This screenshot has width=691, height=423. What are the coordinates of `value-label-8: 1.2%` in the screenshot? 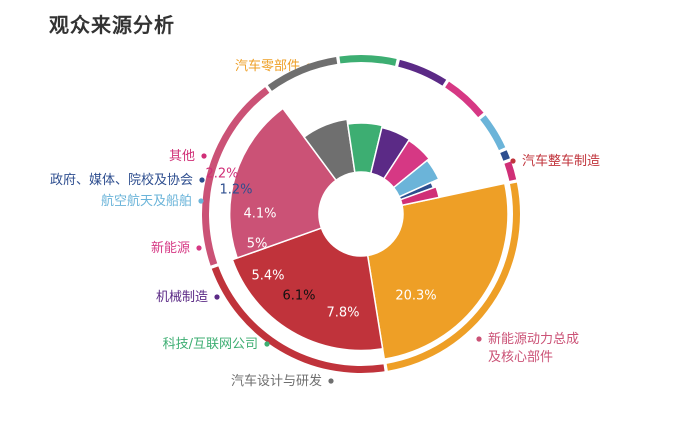 It's located at (235, 190).